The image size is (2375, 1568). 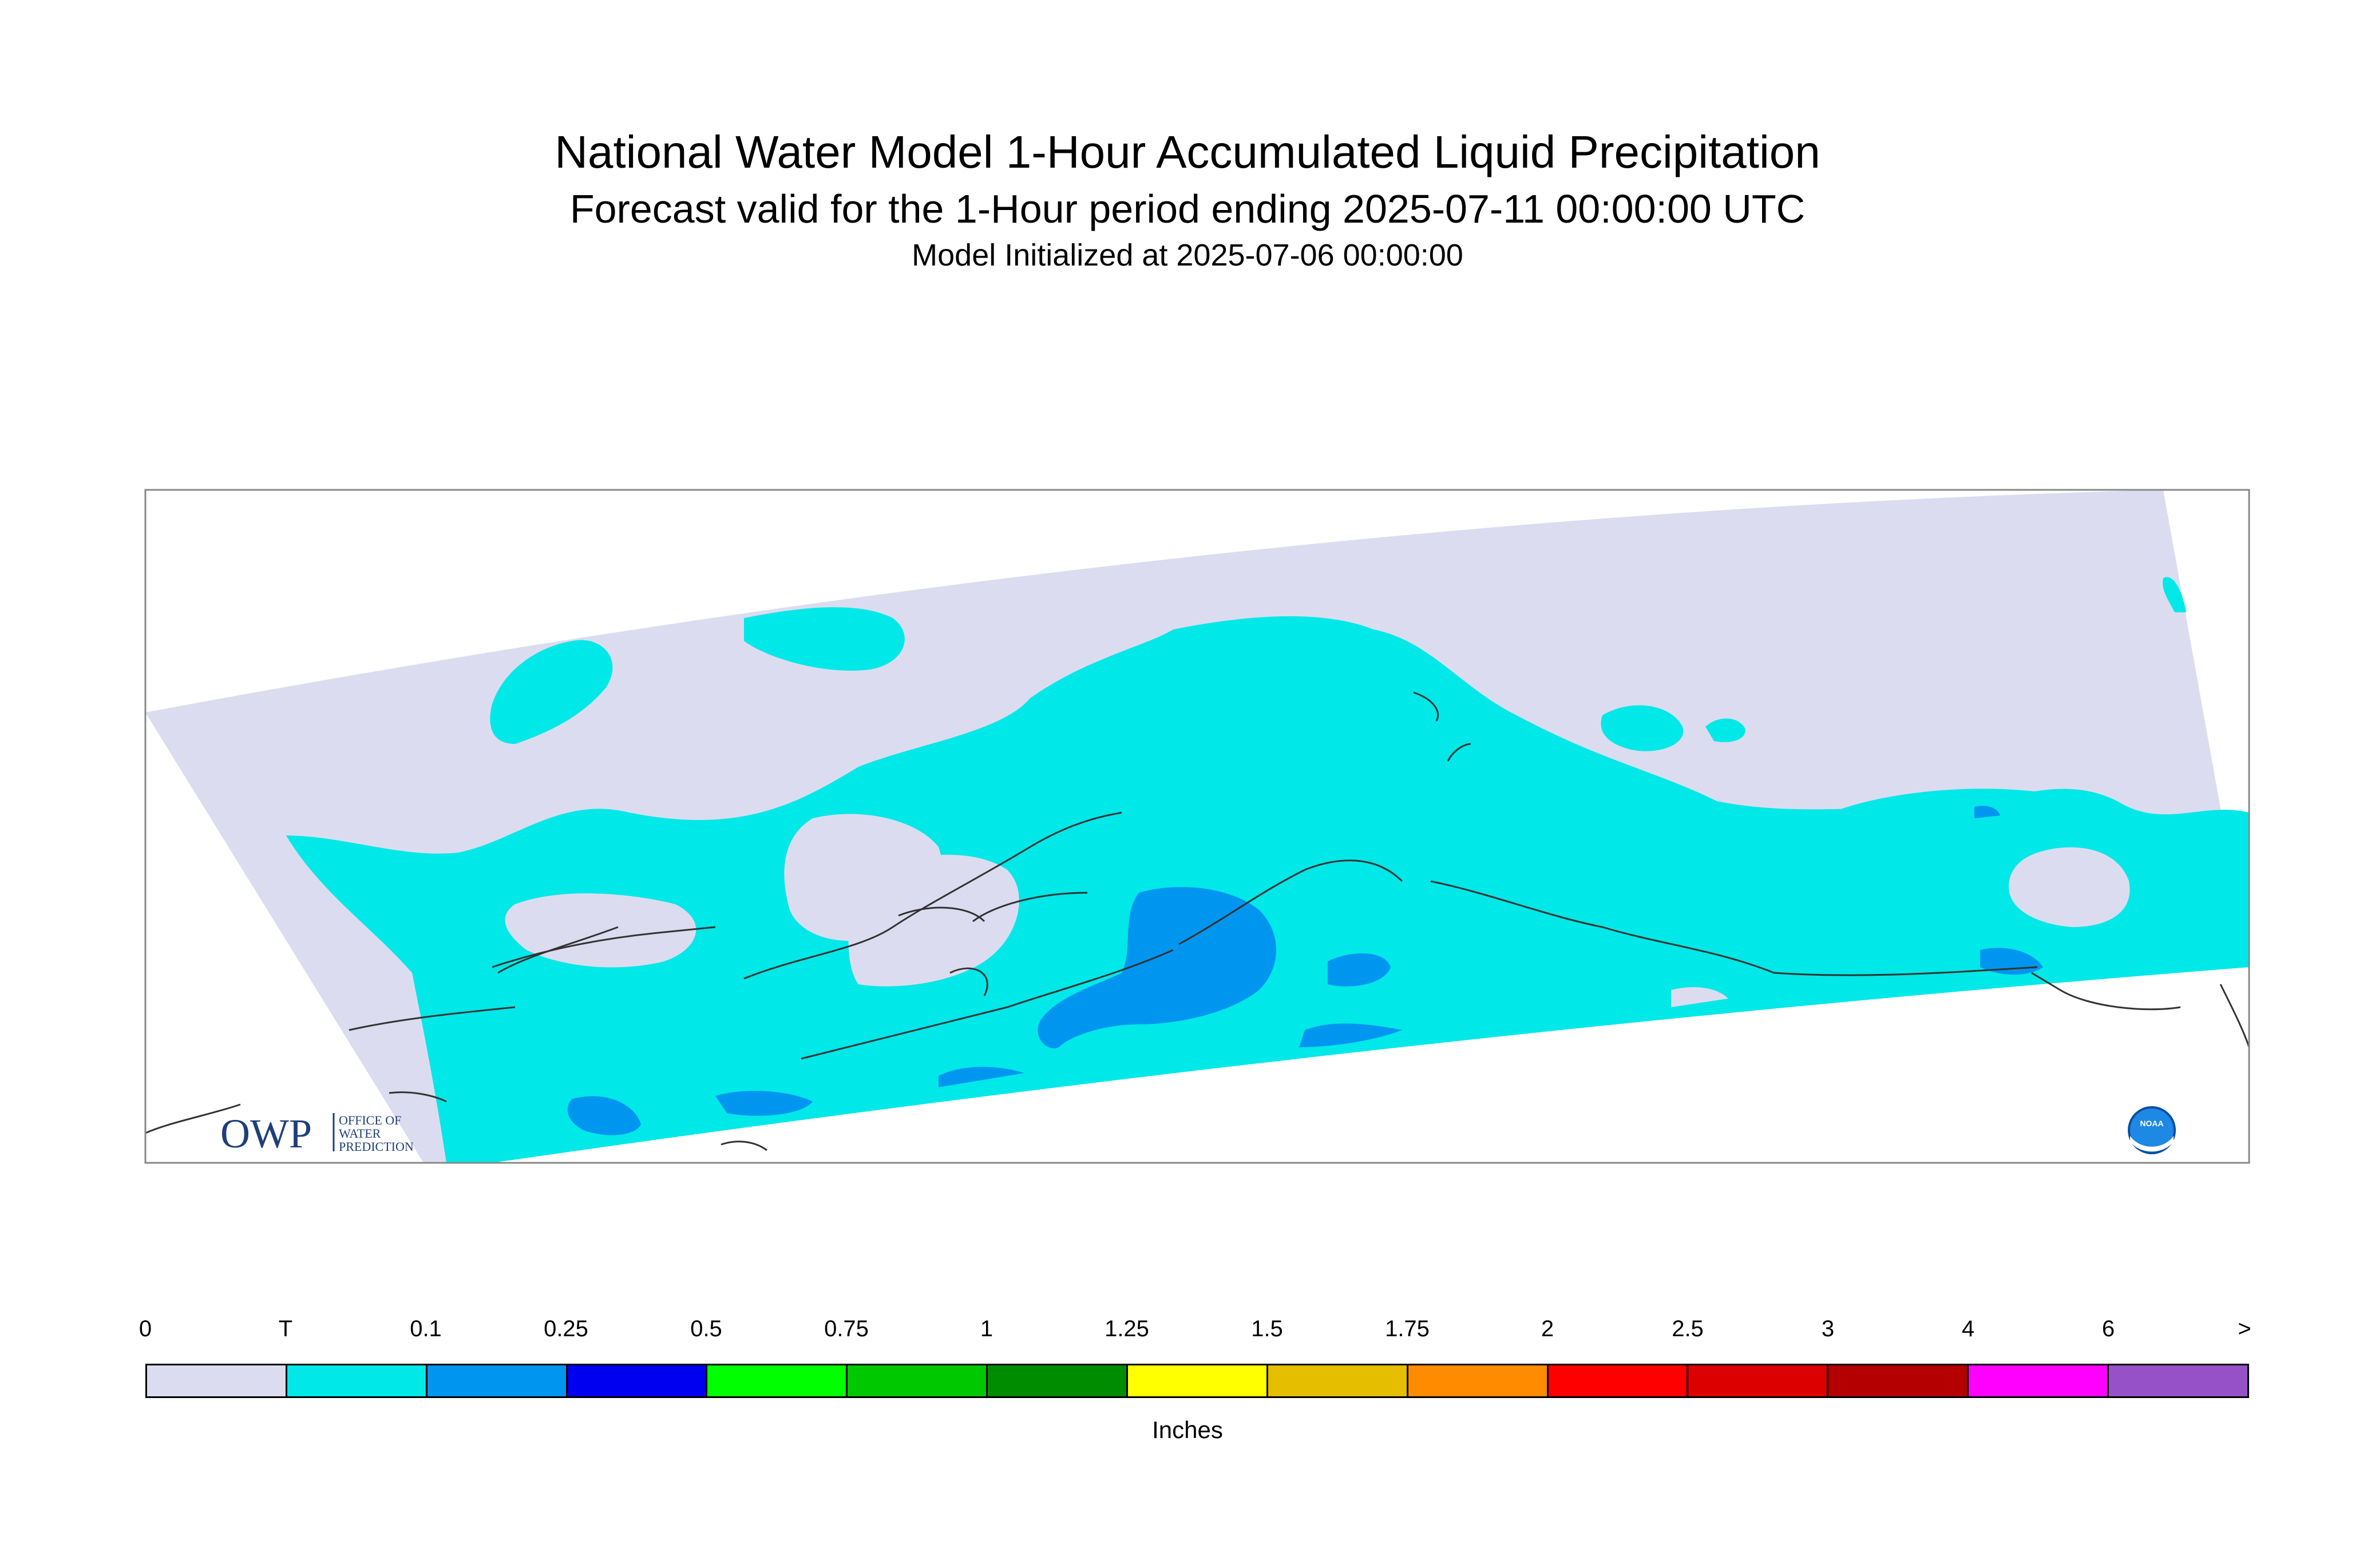 I want to click on owp-mark: OWP, so click(x=266, y=1134).